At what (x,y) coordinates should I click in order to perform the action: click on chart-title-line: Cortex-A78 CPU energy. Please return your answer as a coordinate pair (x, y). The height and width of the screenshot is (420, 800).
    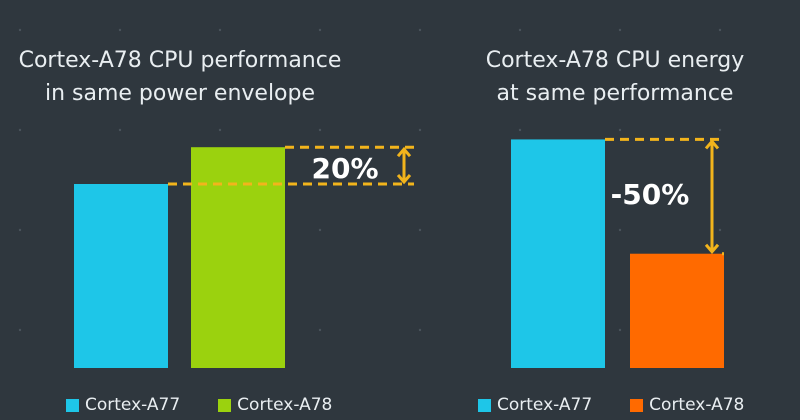
    Looking at the image, I should click on (615, 60).